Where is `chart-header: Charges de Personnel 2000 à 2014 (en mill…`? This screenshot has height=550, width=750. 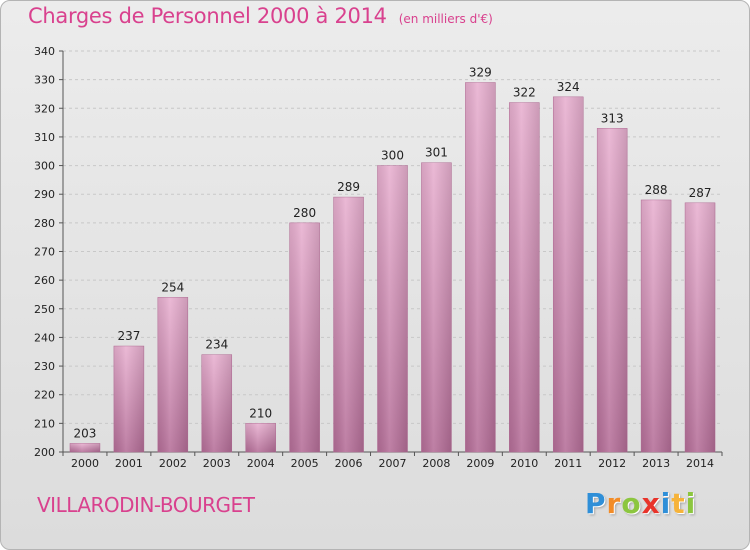
chart-header: Charges de Personnel 2000 à 2014 (en mill… is located at coordinates (260, 16).